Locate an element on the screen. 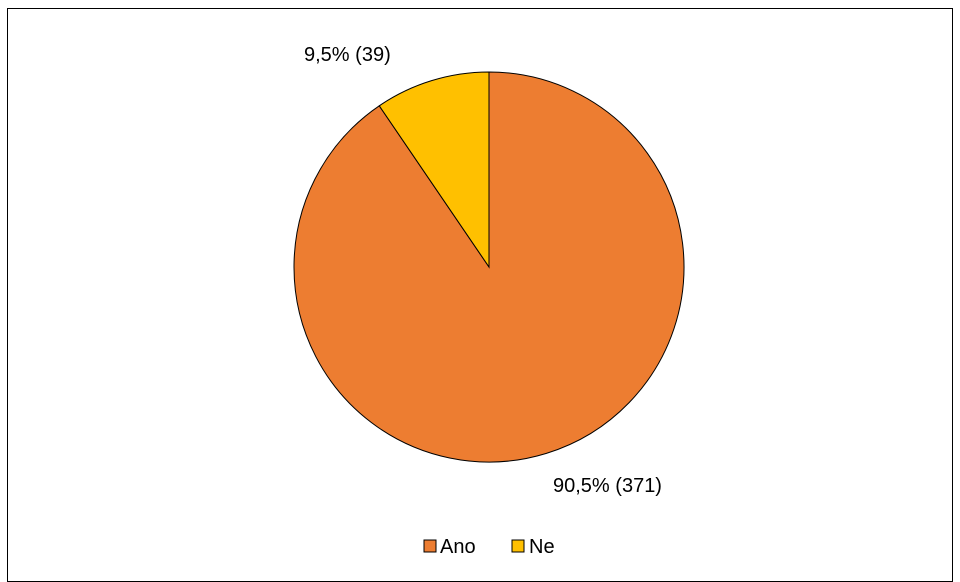 The image size is (960, 582). legend-label-ne: Ne is located at coordinates (542, 547).